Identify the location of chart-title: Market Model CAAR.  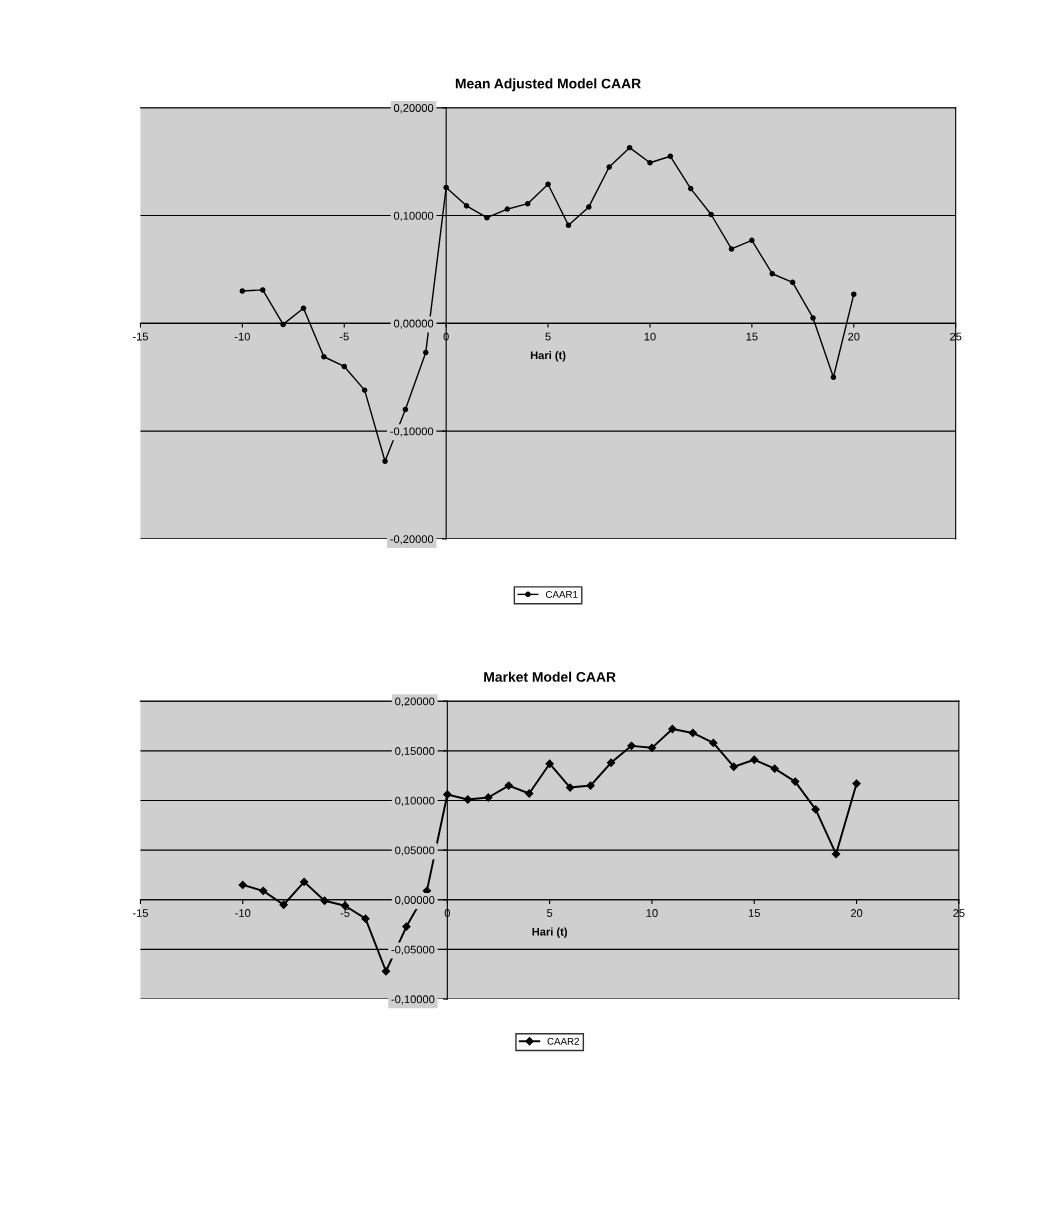
(550, 676).